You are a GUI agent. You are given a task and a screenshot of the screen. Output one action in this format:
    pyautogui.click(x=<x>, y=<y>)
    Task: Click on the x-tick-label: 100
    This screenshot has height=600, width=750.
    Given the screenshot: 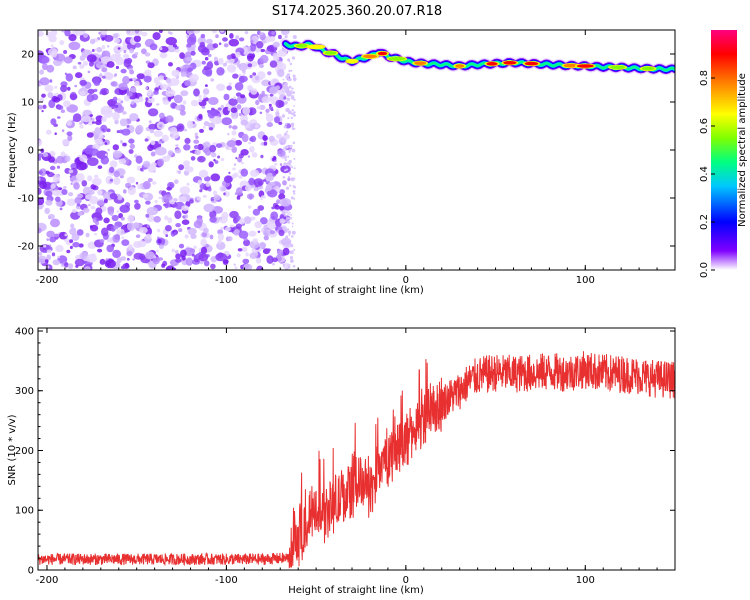 What is the action you would take?
    pyautogui.click(x=585, y=280)
    